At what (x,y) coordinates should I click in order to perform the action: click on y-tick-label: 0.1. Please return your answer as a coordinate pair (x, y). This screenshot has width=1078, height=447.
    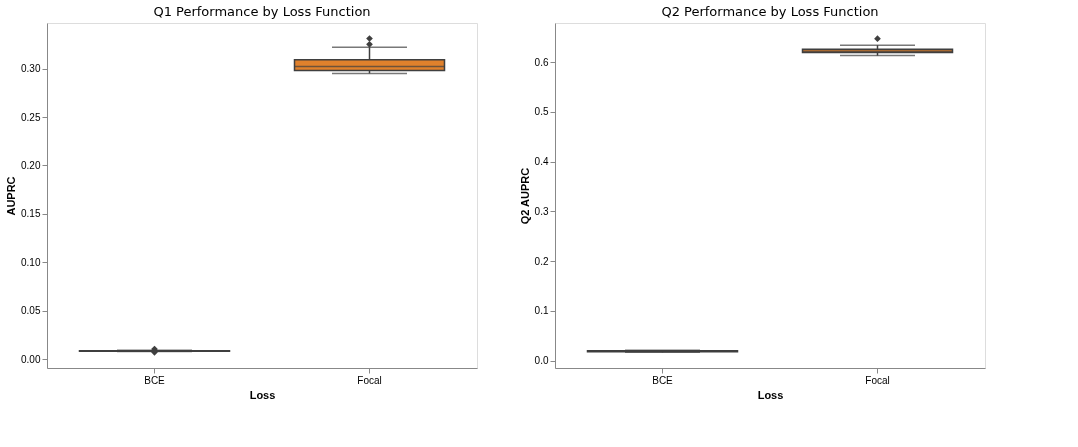
    Looking at the image, I should click on (541, 311).